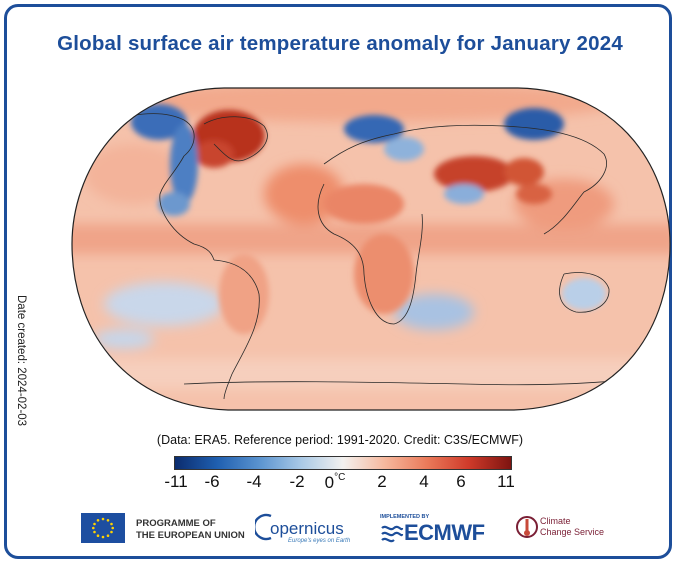 Image resolution: width=680 pixels, height=567 pixels. Describe the element at coordinates (307, 528) in the screenshot. I see `copernicus-name: opernicus` at that location.